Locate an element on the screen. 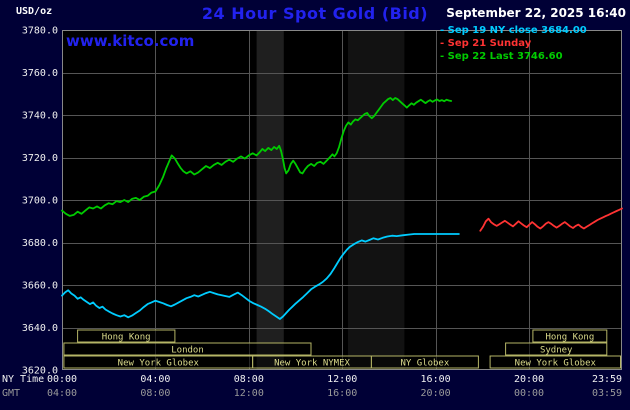 The height and width of the screenshot is (410, 630). x-tick-label-ny: 23:59 is located at coordinates (607, 379).